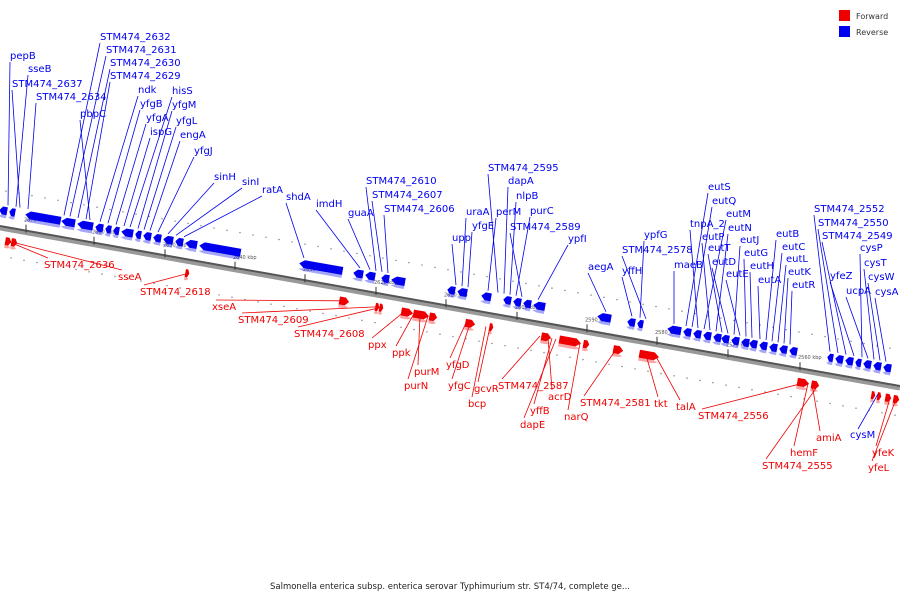 This screenshot has height=600, width=900. What do you see at coordinates (615, 403) in the screenshot?
I see `forward-gene-label: STM474_2581` at bounding box center [615, 403].